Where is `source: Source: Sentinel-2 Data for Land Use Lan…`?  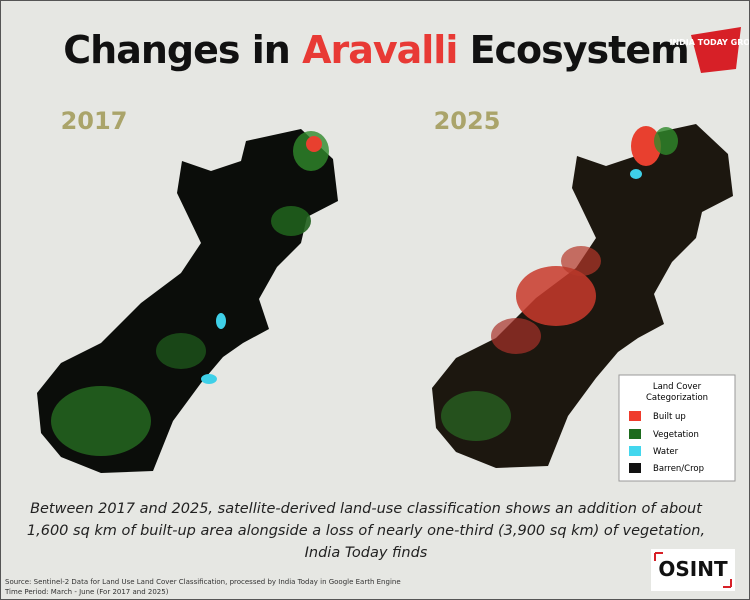 source: Source: Sentinel-2 Data for Land Use Lan… is located at coordinates (203, 582).